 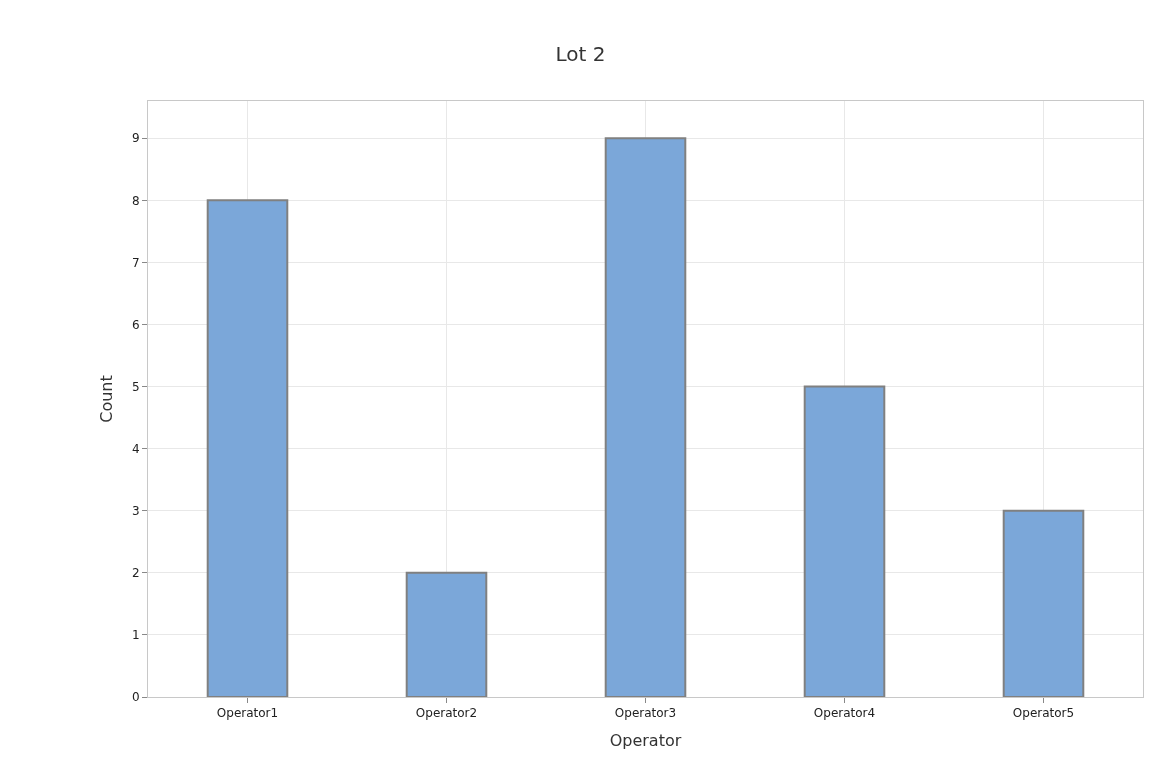 What do you see at coordinates (106, 399) in the screenshot?
I see `y-axis-title: Count` at bounding box center [106, 399].